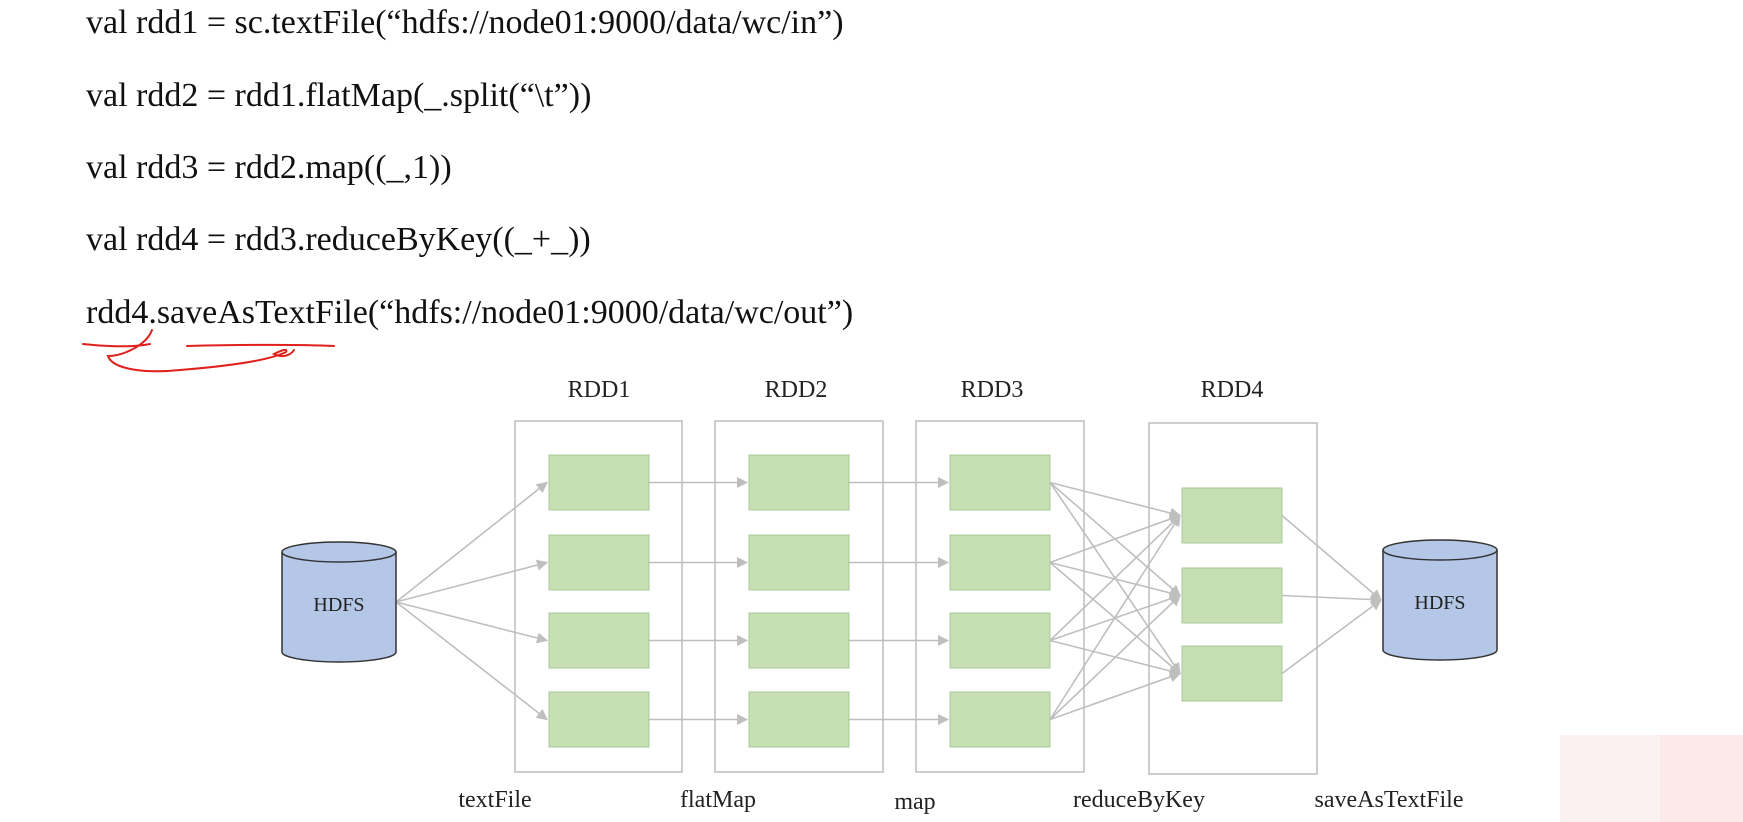 This screenshot has width=1743, height=822. What do you see at coordinates (338, 605) in the screenshot?
I see `hdfs-source-label: HDFS` at bounding box center [338, 605].